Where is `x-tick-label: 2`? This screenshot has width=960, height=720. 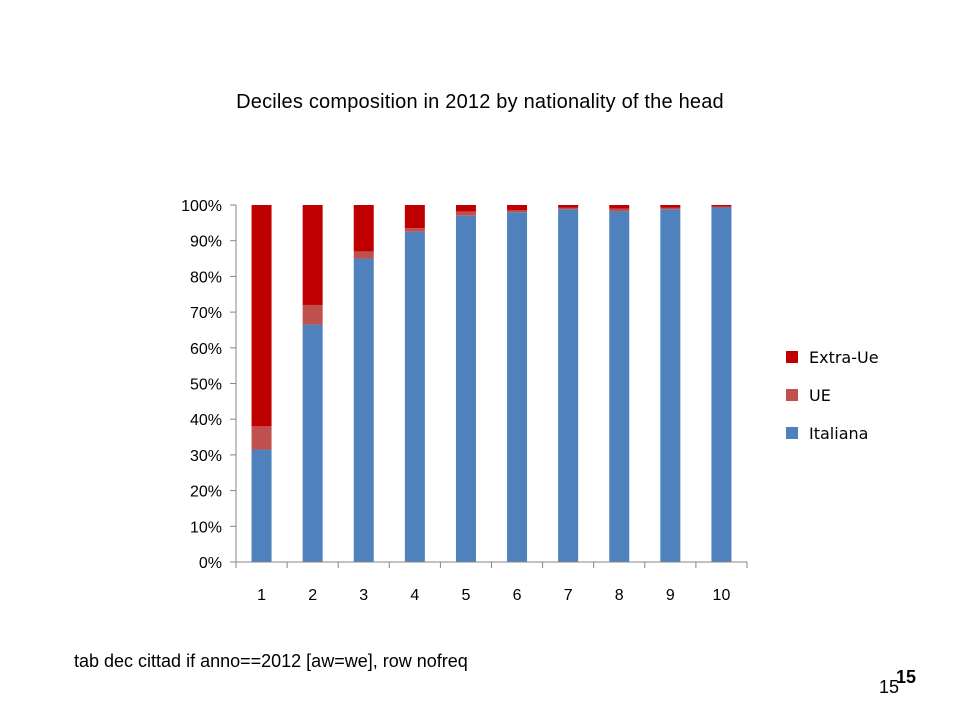 x-tick-label: 2 is located at coordinates (312, 595).